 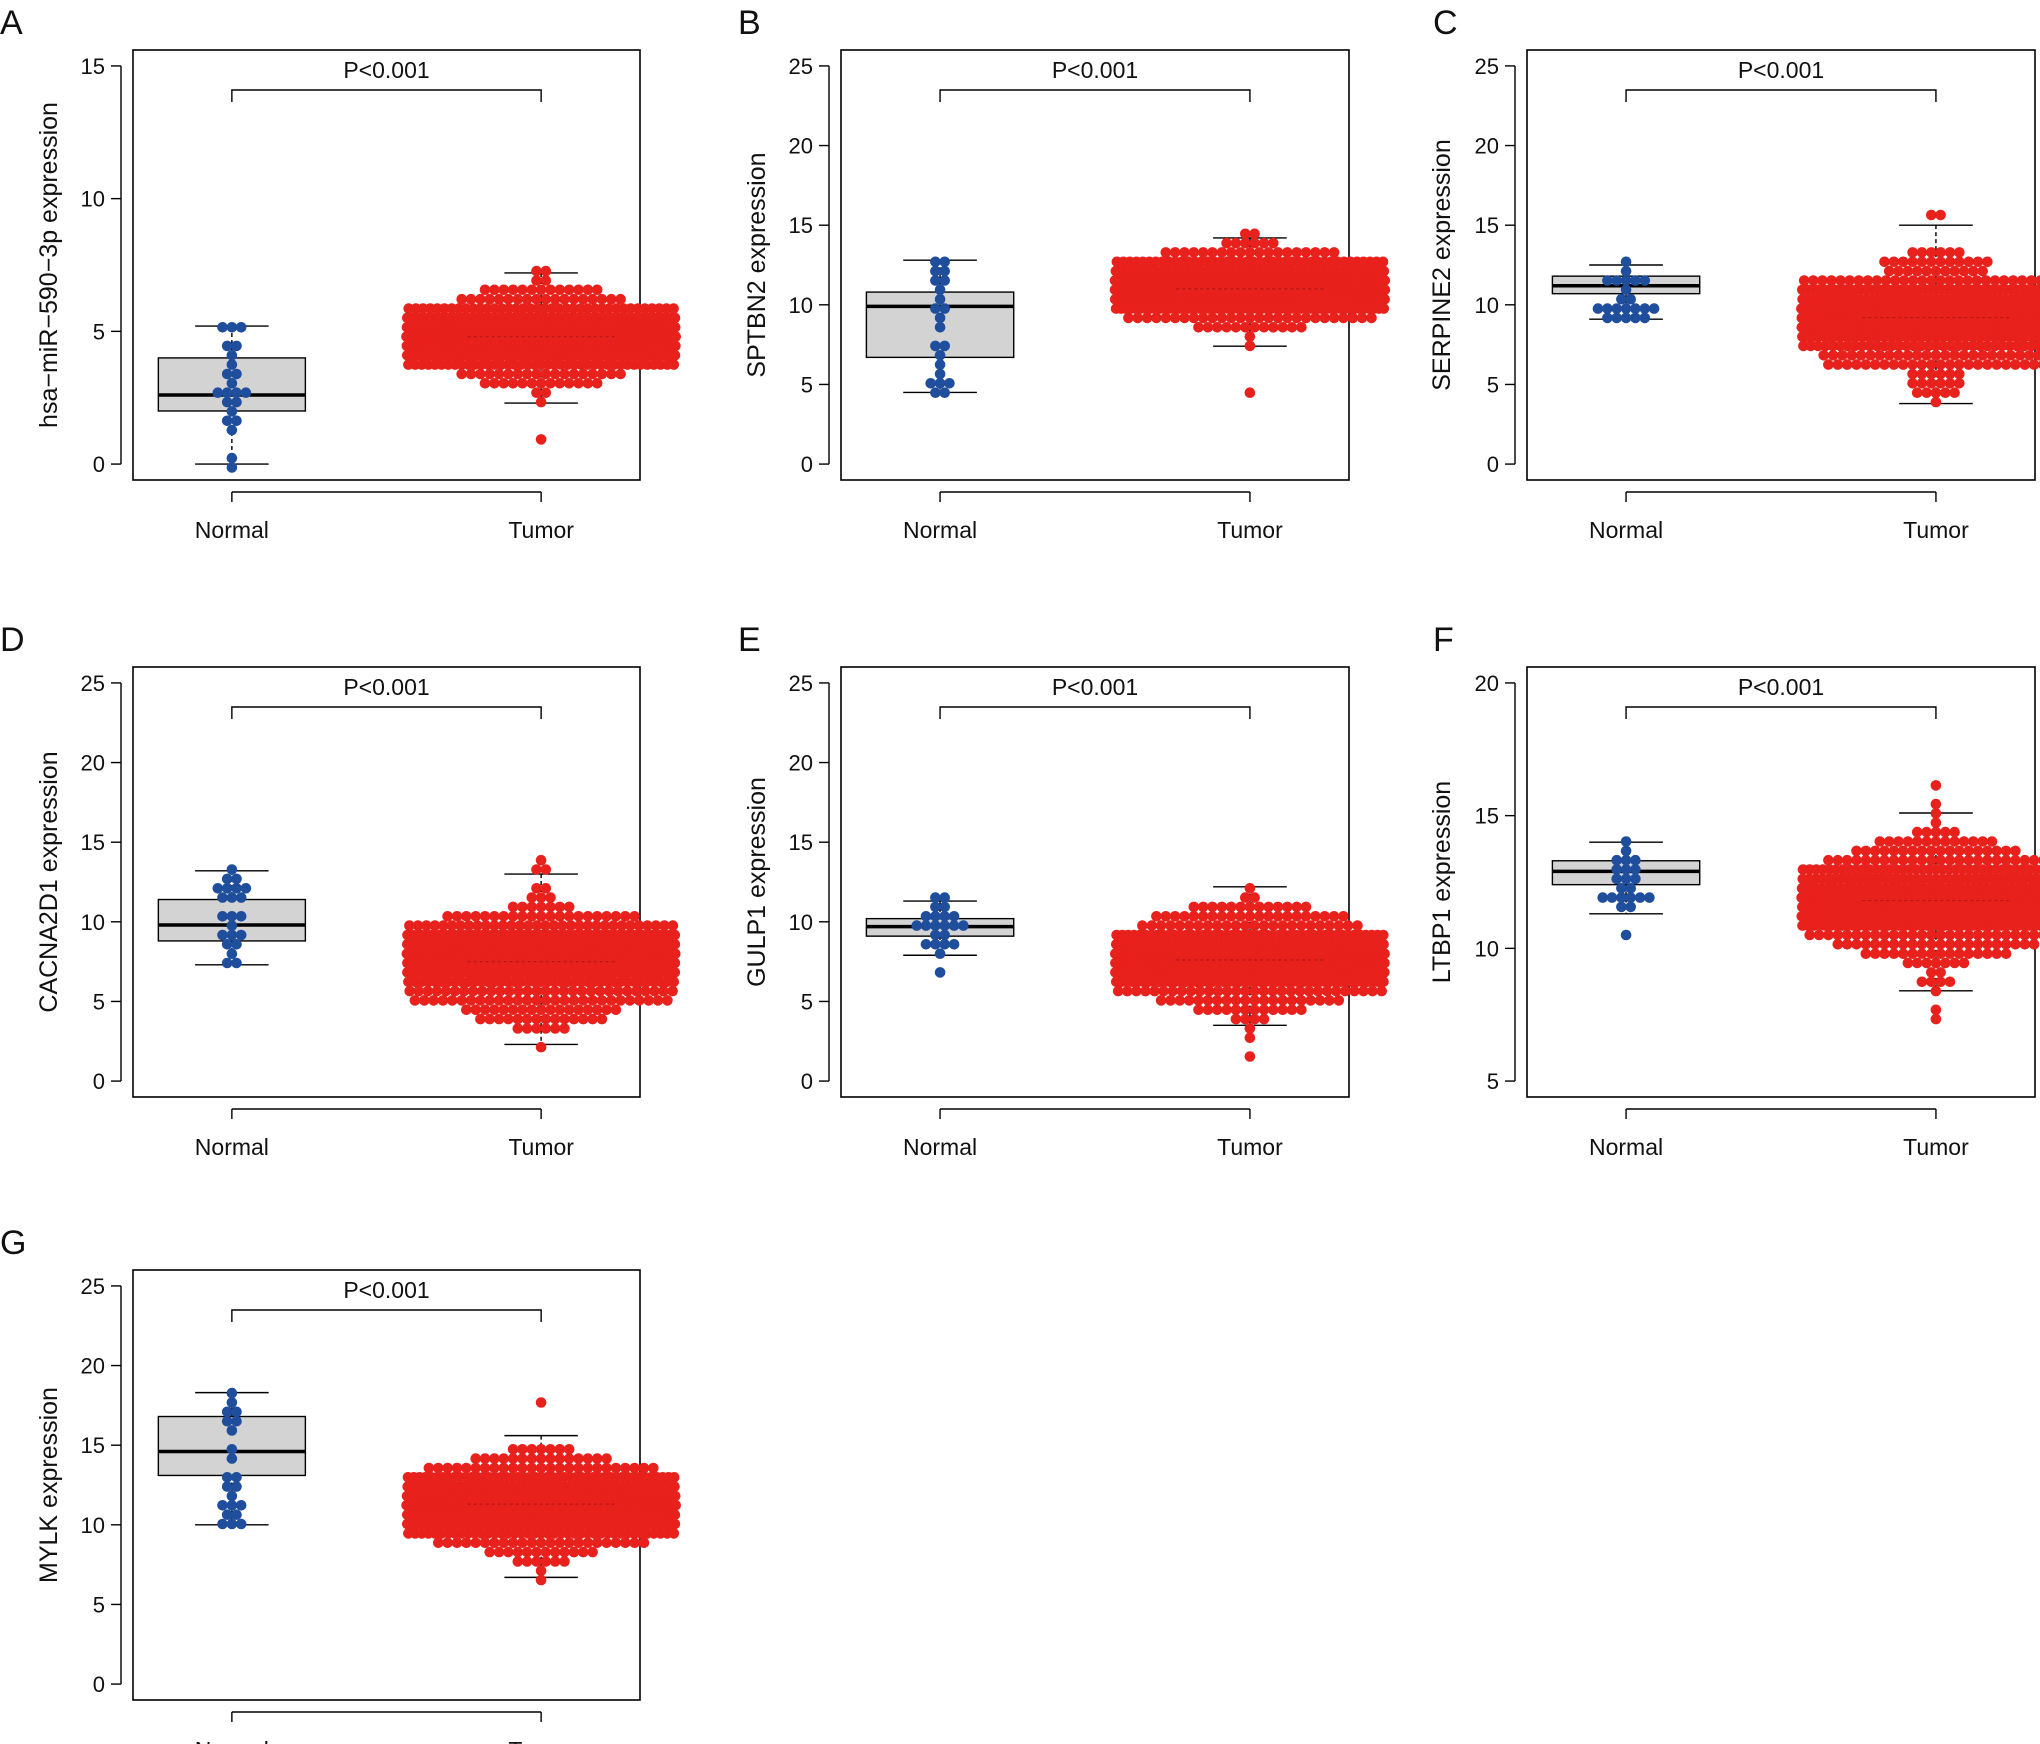 I want to click on y-tick-label: 25, so click(x=801, y=66).